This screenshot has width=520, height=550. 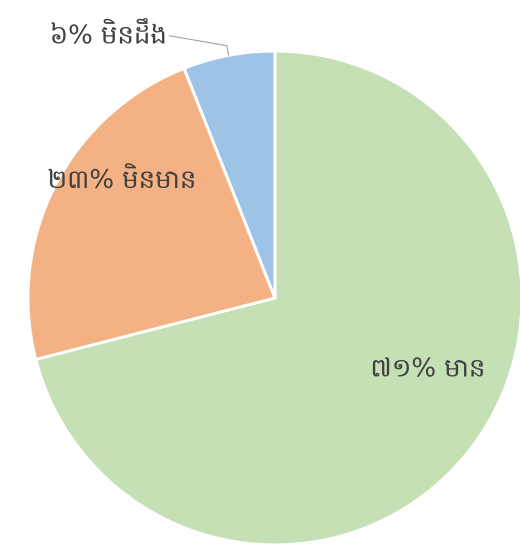 What do you see at coordinates (199, 45) in the screenshot?
I see `leader-line` at bounding box center [199, 45].